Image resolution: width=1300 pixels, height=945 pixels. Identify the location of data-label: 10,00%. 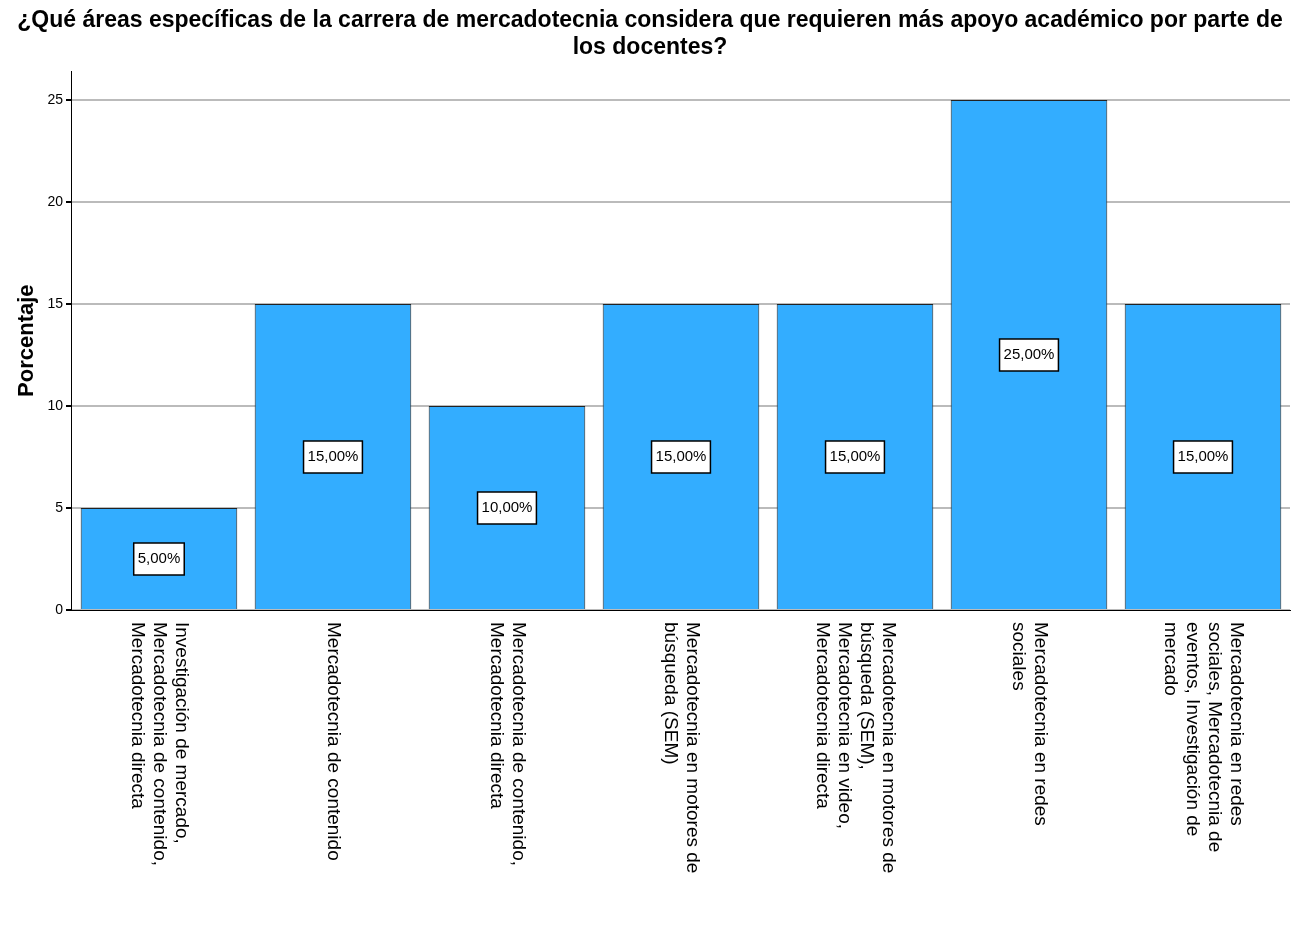
(507, 507).